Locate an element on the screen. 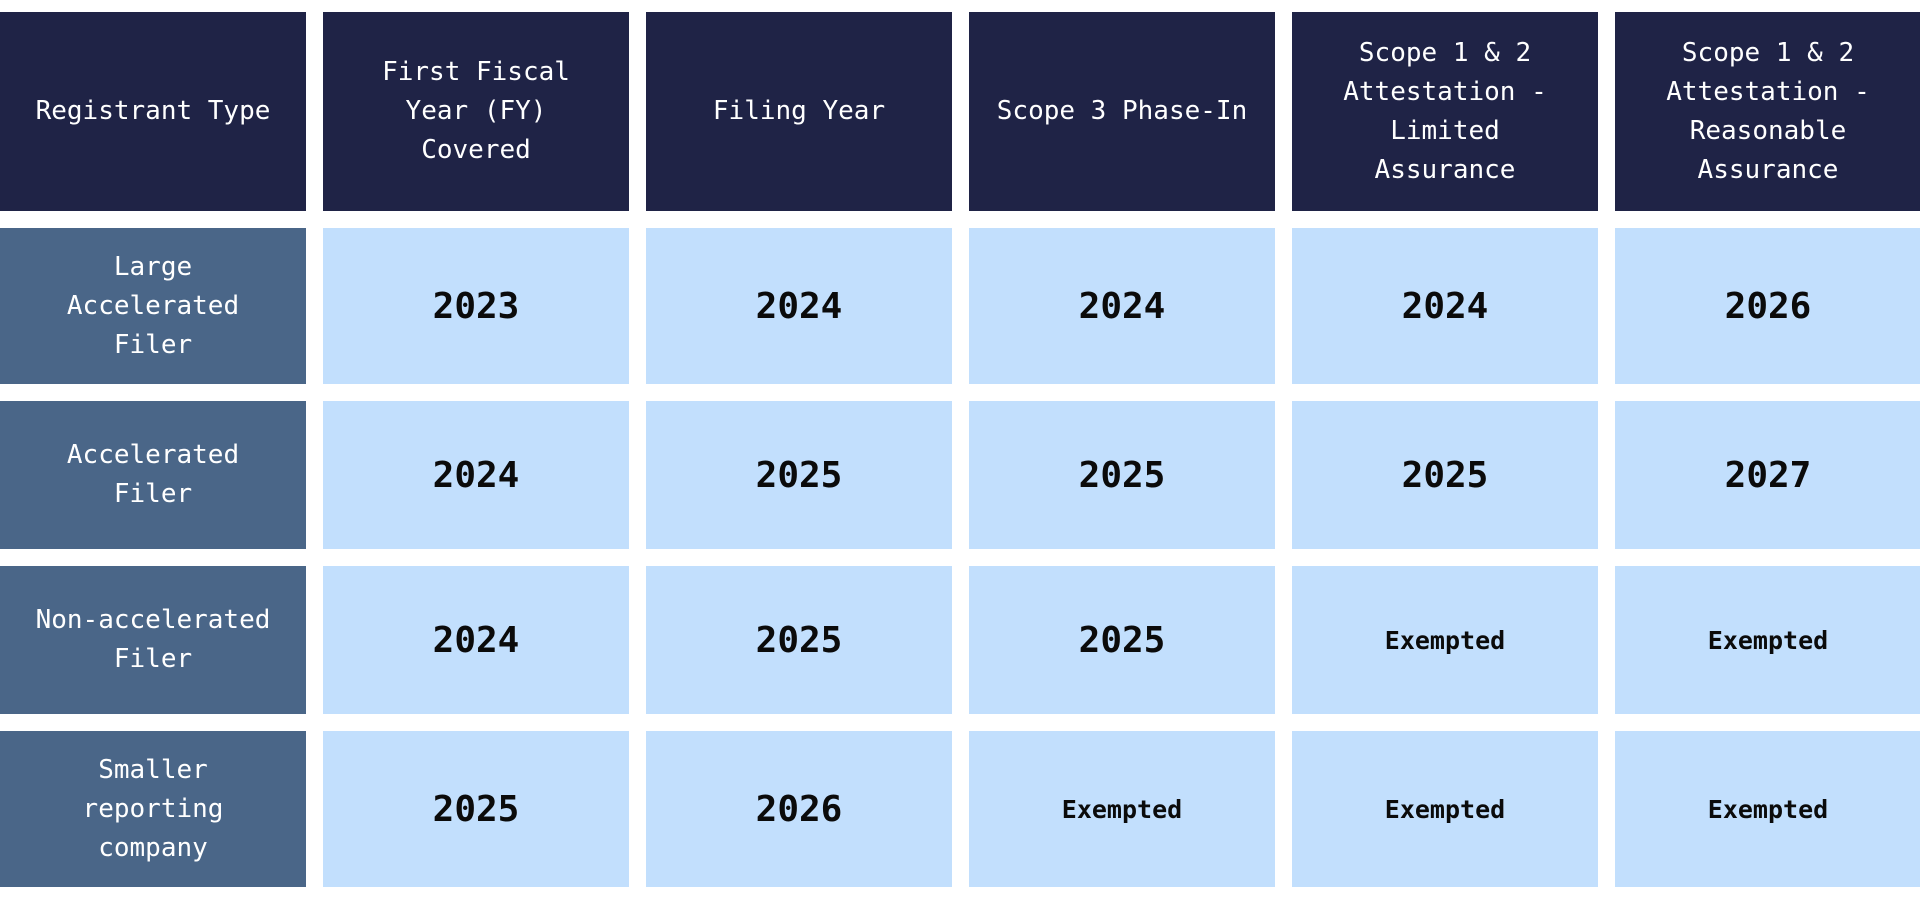 This screenshot has height=900, width=1920. header-filing-year: Filing Year is located at coordinates (799, 111).